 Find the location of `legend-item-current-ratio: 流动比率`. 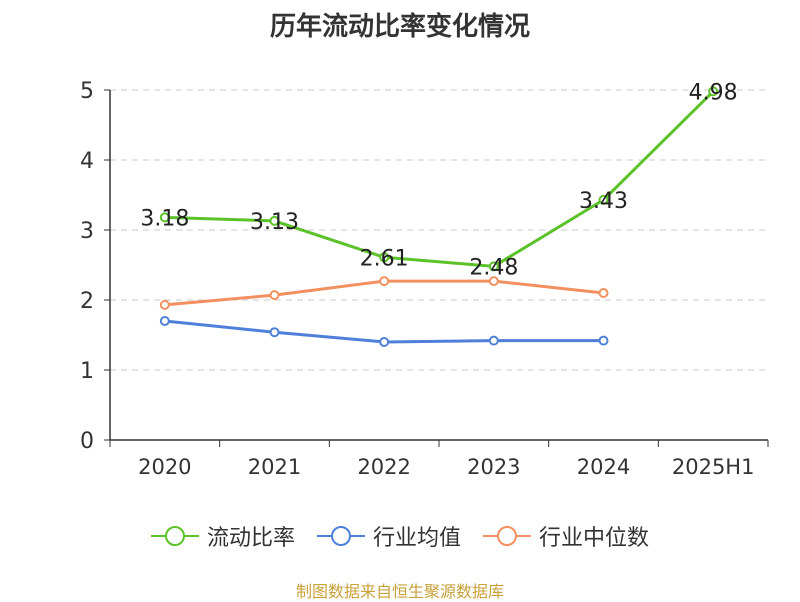

legend-item-current-ratio: 流动比率 is located at coordinates (222, 536).